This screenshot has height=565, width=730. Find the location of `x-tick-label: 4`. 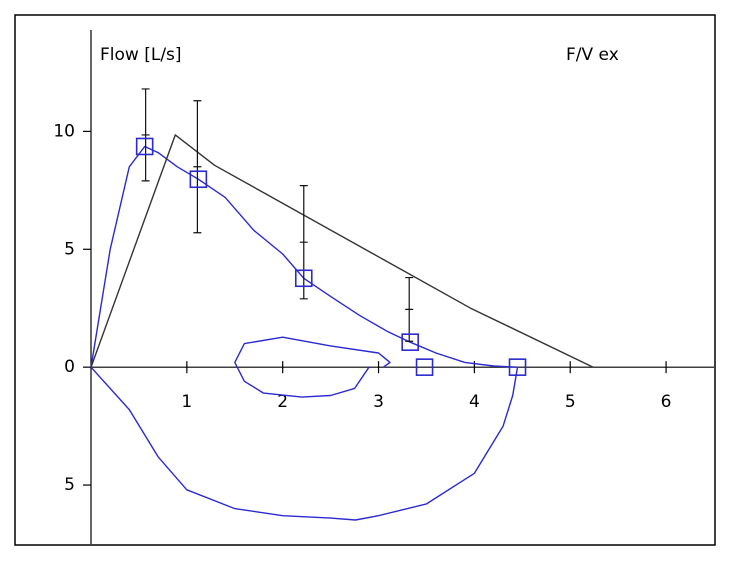

x-tick-label: 4 is located at coordinates (474, 402).